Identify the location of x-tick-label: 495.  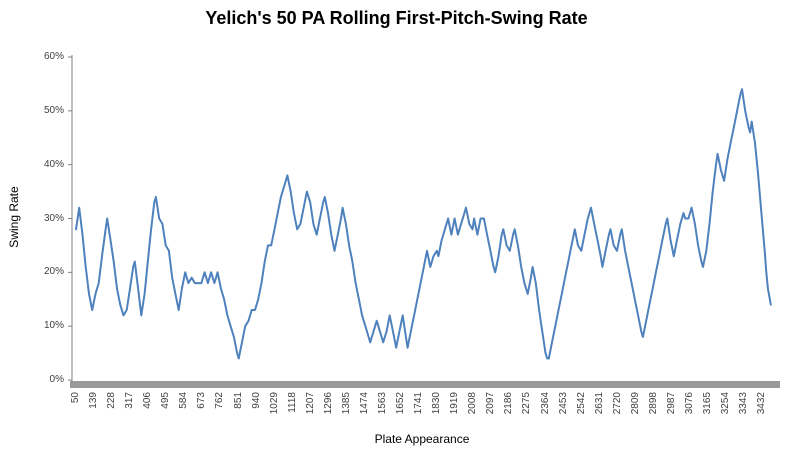
(166, 400).